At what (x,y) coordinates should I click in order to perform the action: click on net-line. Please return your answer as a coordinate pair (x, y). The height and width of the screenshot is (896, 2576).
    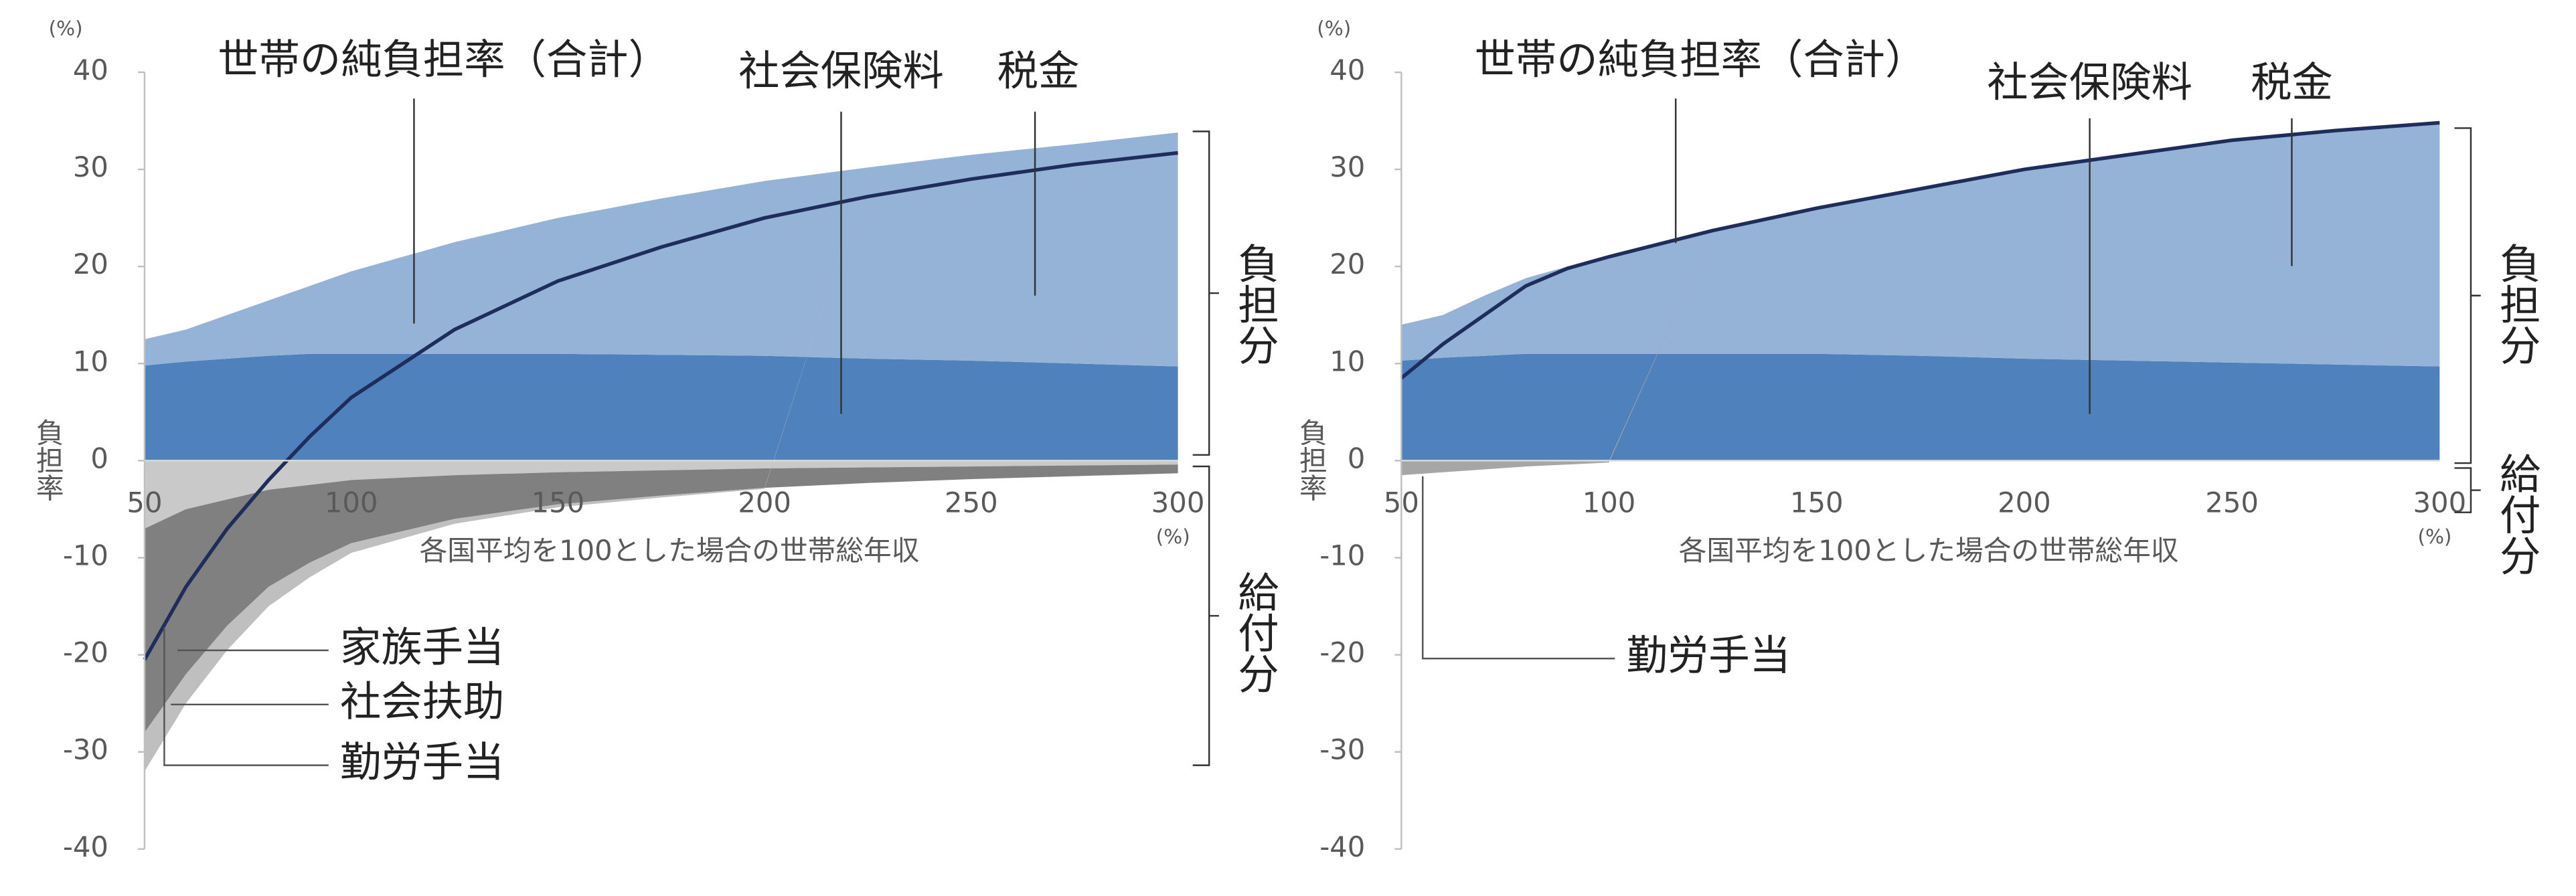
    Looking at the image, I should click on (1920, 250).